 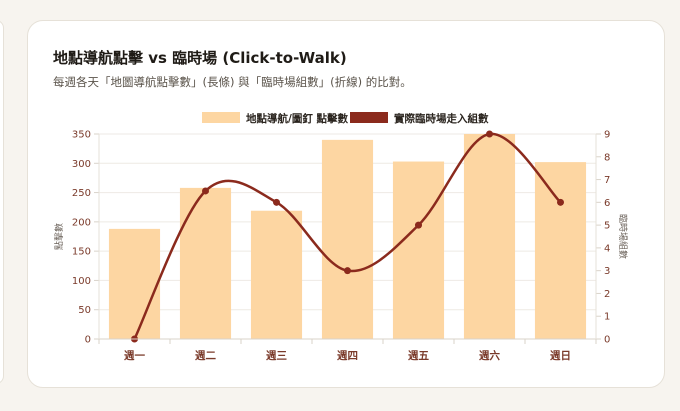 I want to click on y-axis-title: 點擊數, so click(x=59, y=236).